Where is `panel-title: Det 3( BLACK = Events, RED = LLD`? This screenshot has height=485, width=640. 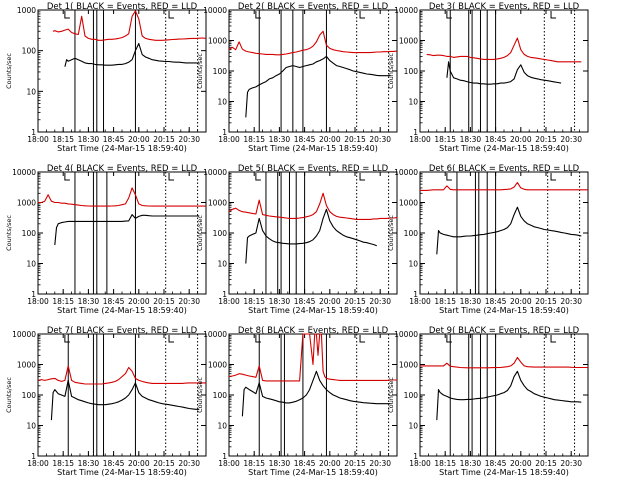 panel-title: Det 3( BLACK = Events, RED = LLD is located at coordinates (504, 7).